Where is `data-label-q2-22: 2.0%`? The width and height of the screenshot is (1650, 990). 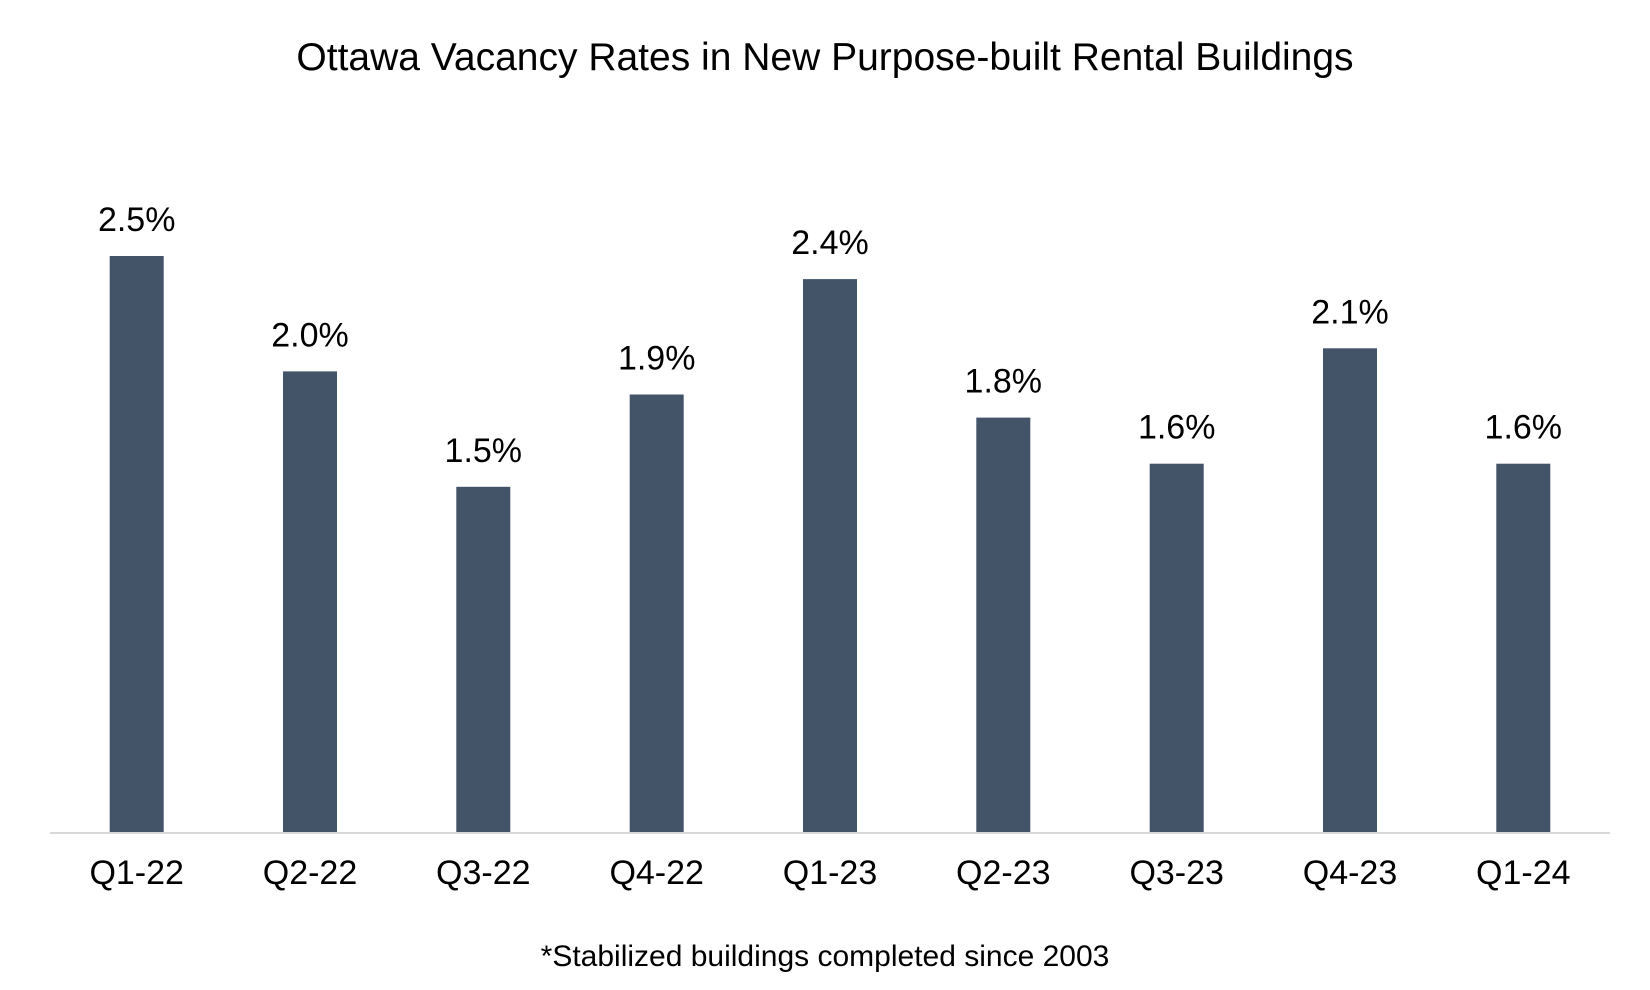 data-label-q2-22: 2.0% is located at coordinates (310, 335).